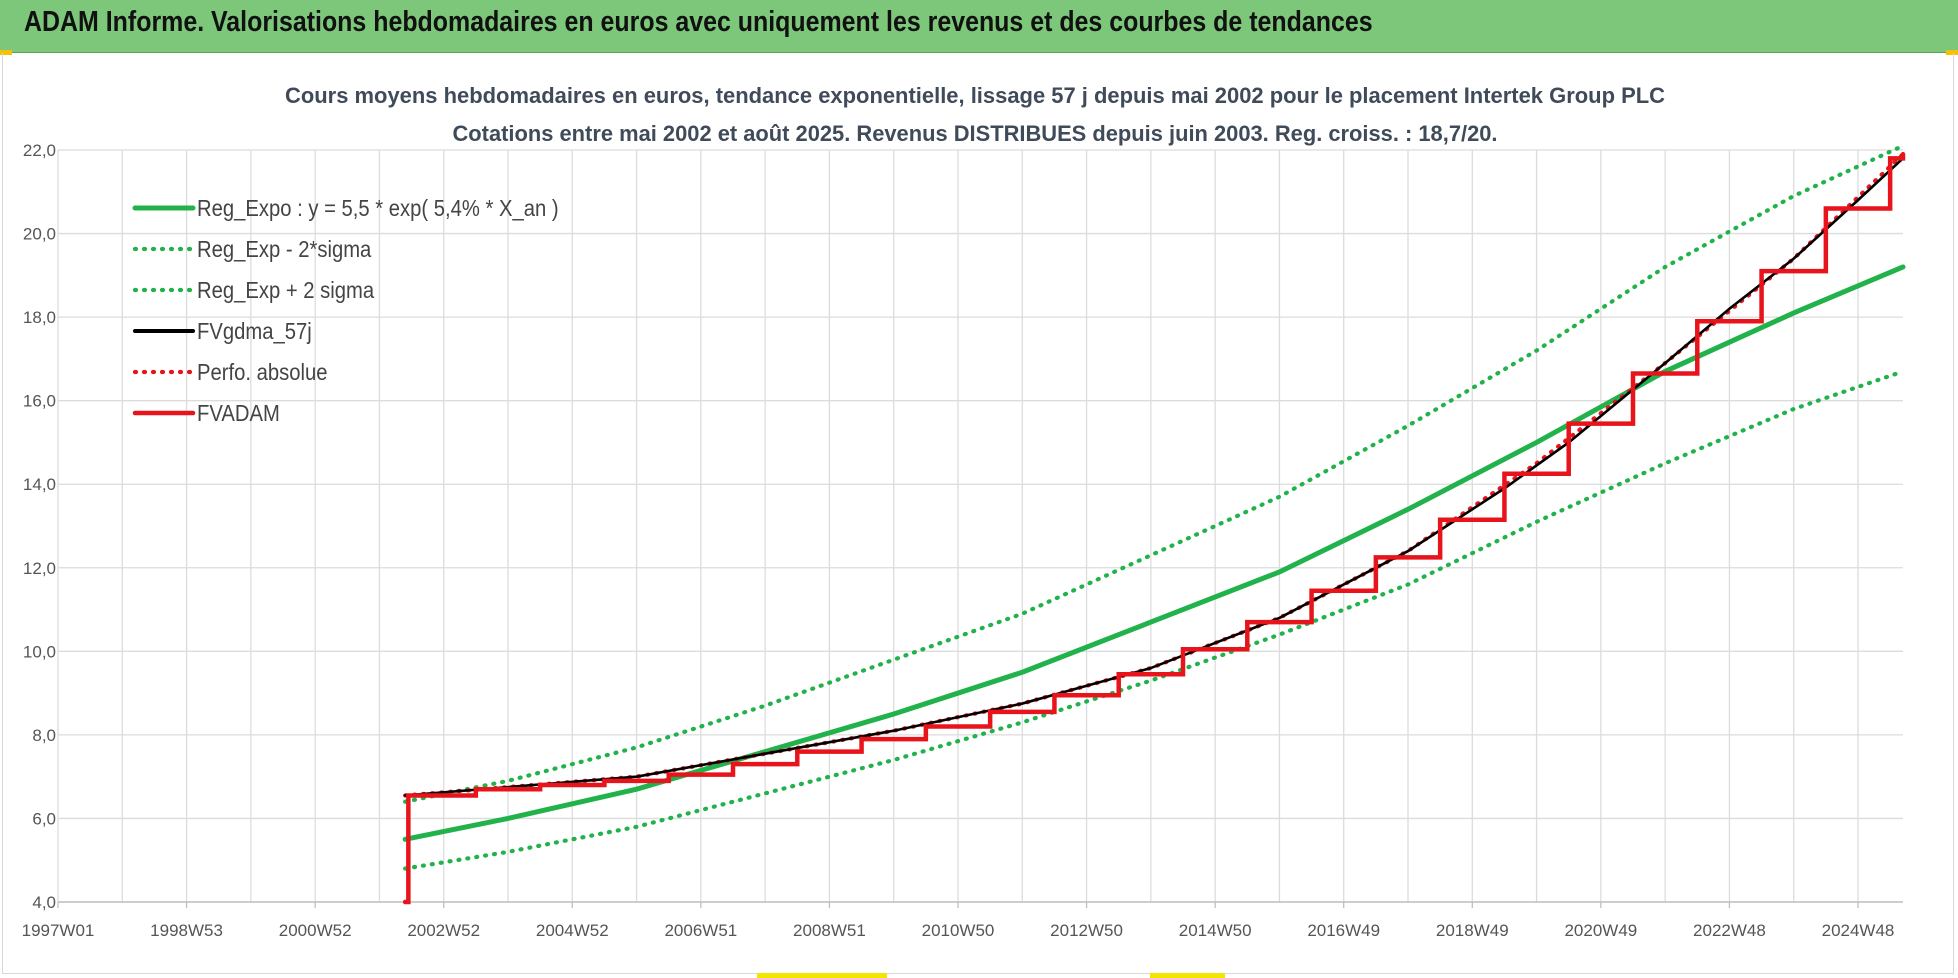 The width and height of the screenshot is (1958, 978). Describe the element at coordinates (44, 902) in the screenshot. I see `y-tick-label: 4,0` at that location.